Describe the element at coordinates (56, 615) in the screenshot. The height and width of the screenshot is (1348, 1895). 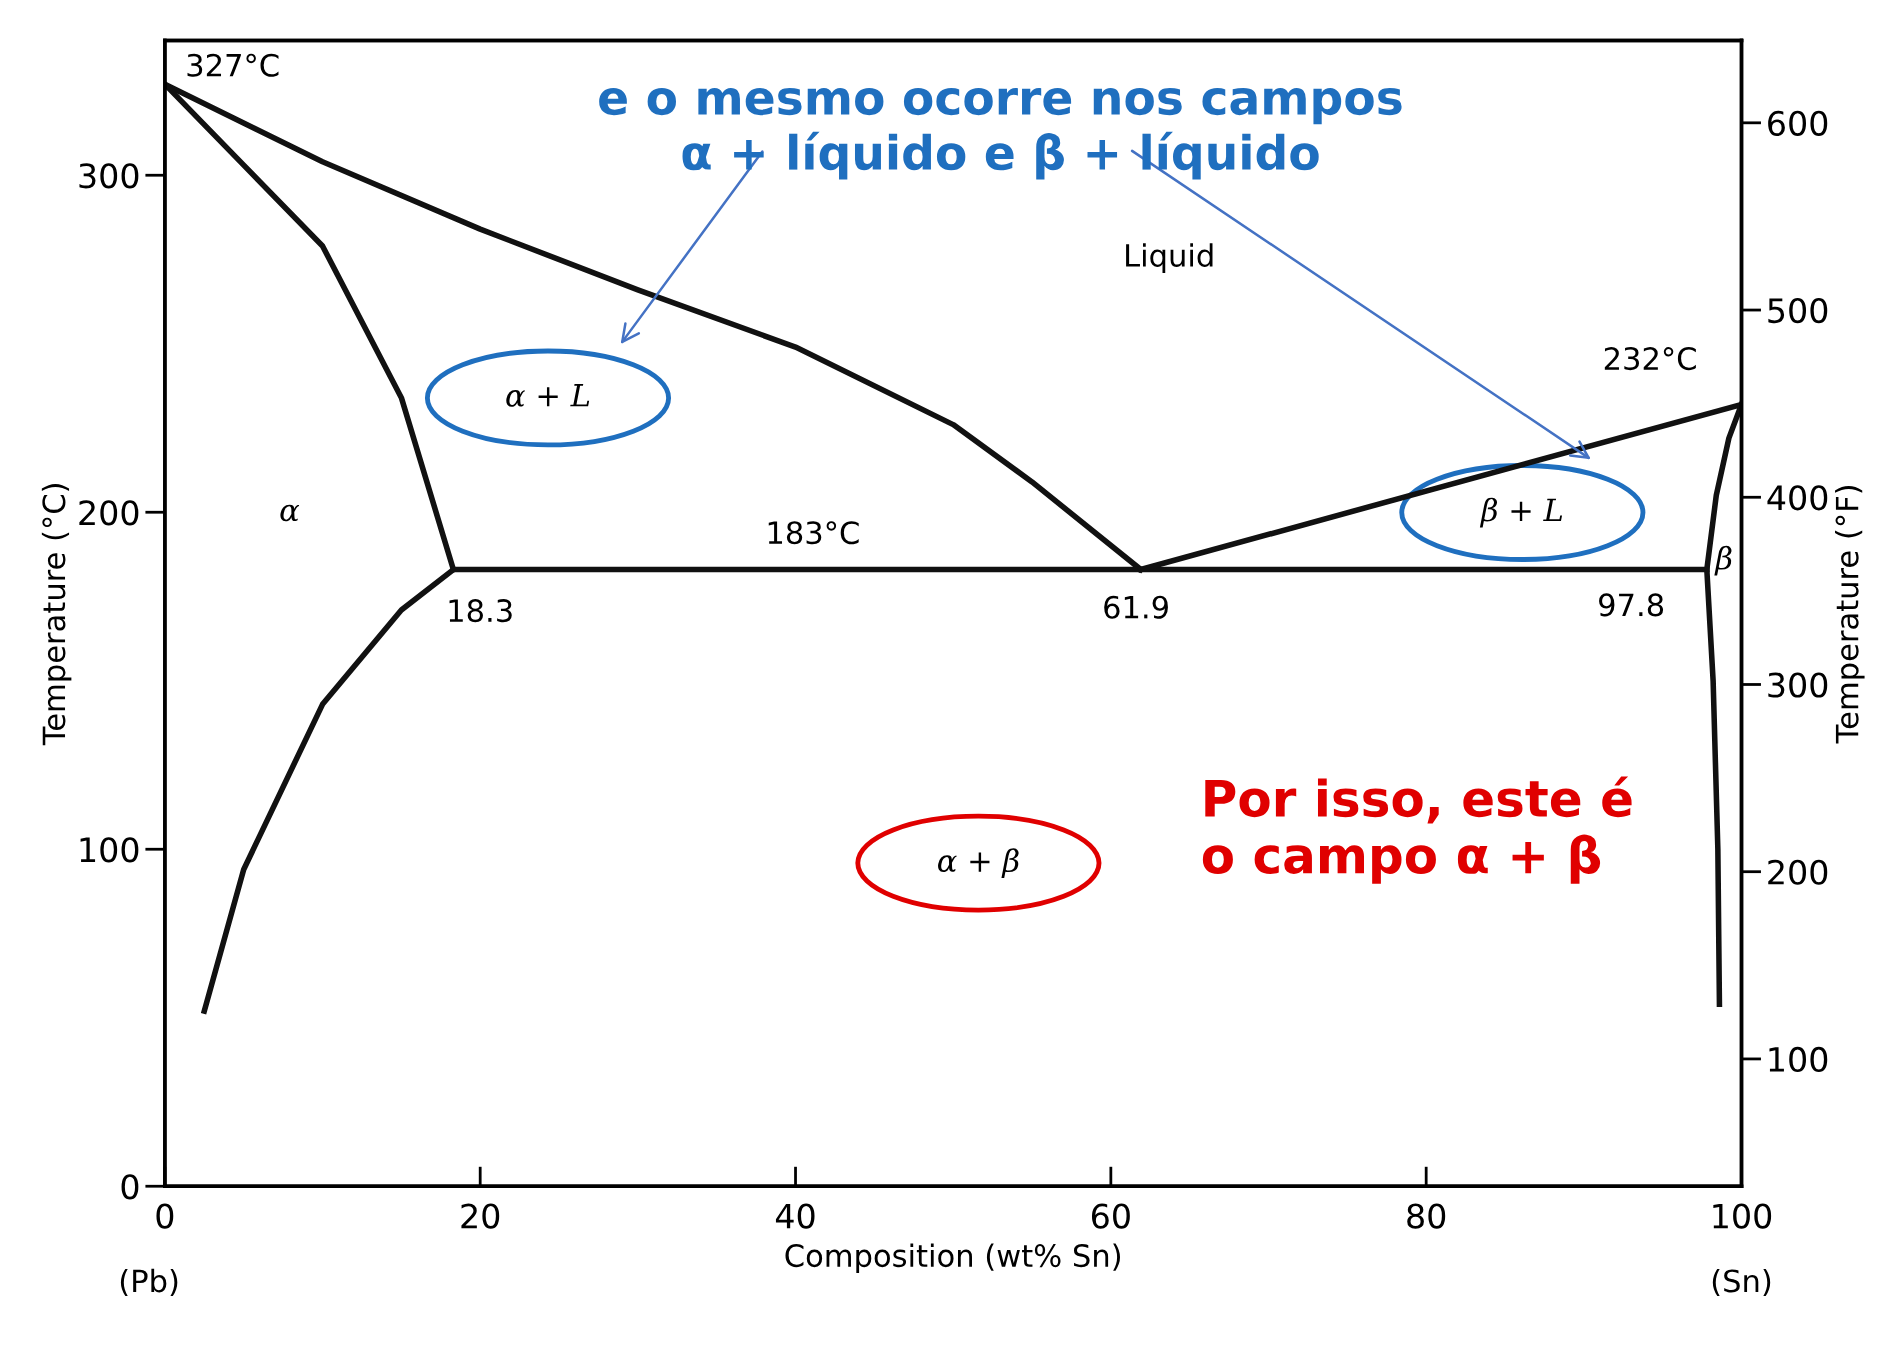
I see `y-axis-title: Temperature (°C)` at that location.